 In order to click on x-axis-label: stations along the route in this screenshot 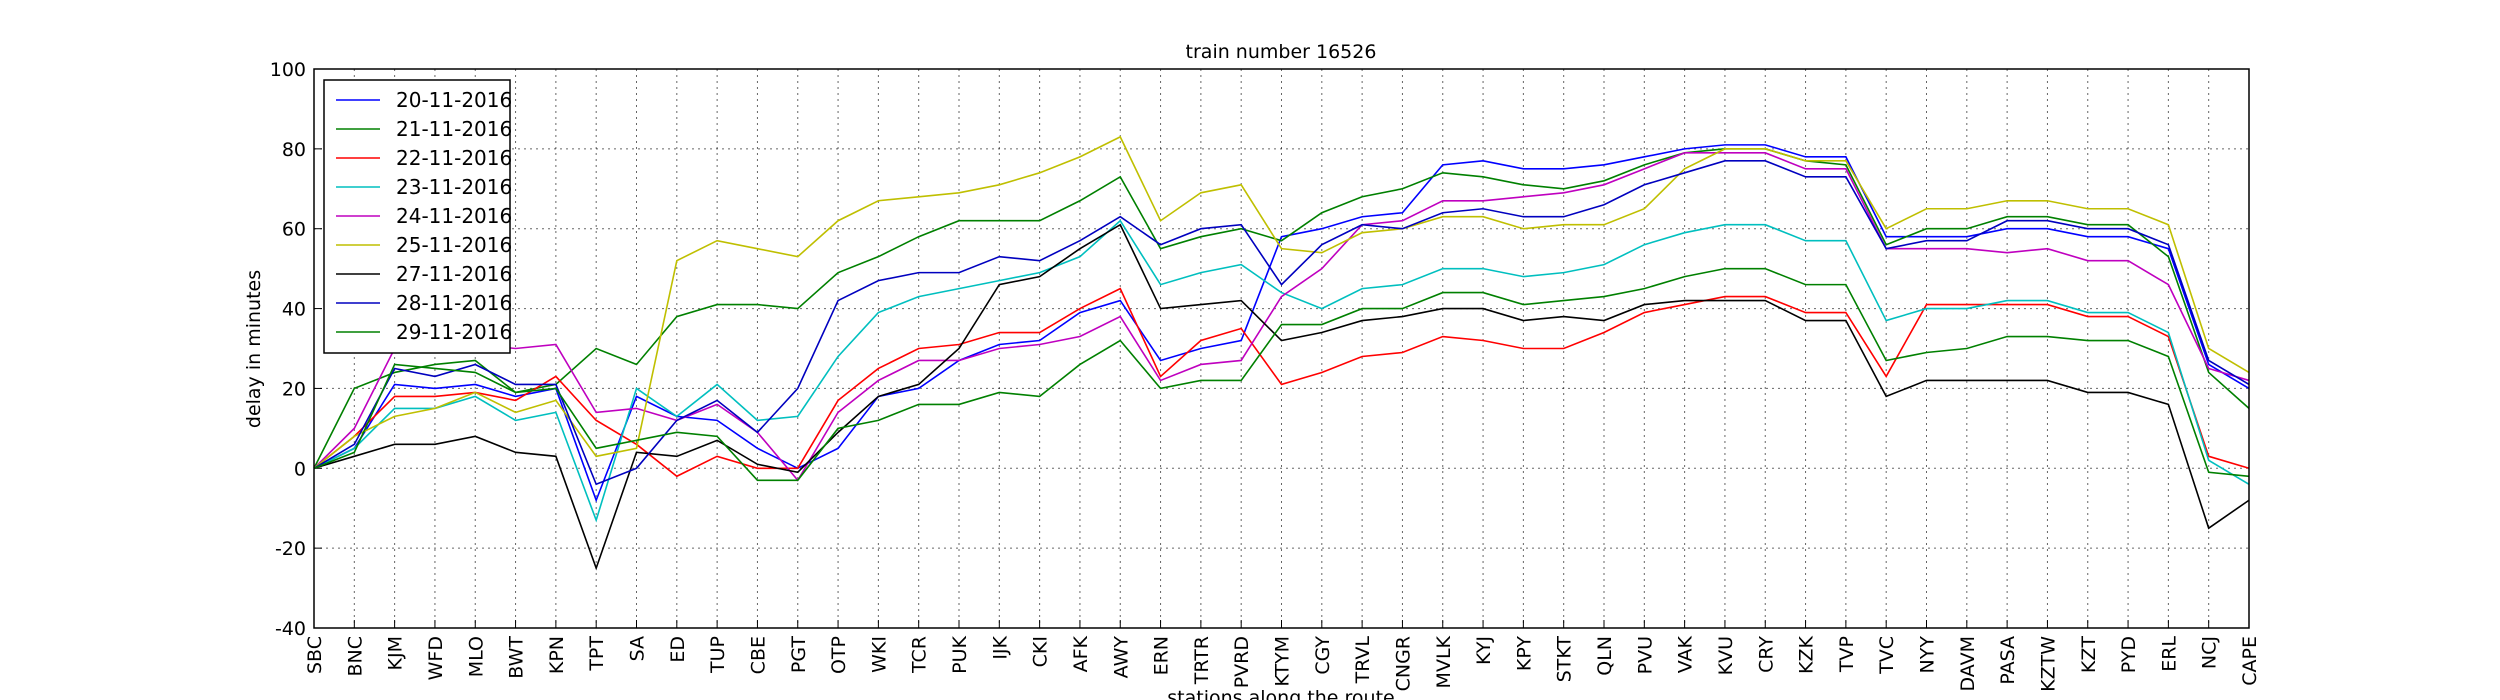, I will do `click(1280, 693)`.